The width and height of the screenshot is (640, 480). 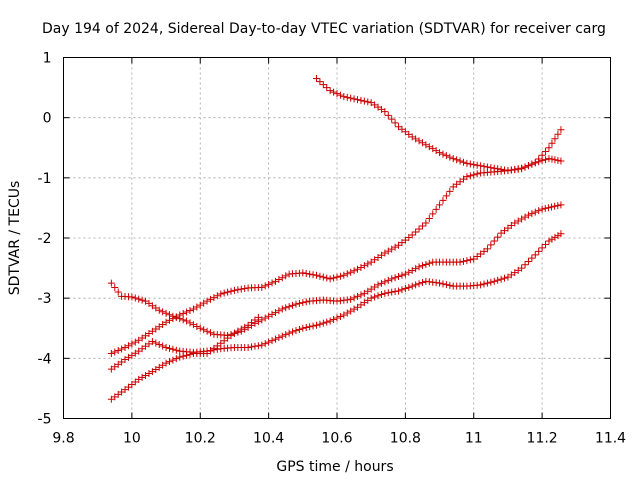 What do you see at coordinates (45, 420) in the screenshot?
I see `y-tick-label: -5` at bounding box center [45, 420].